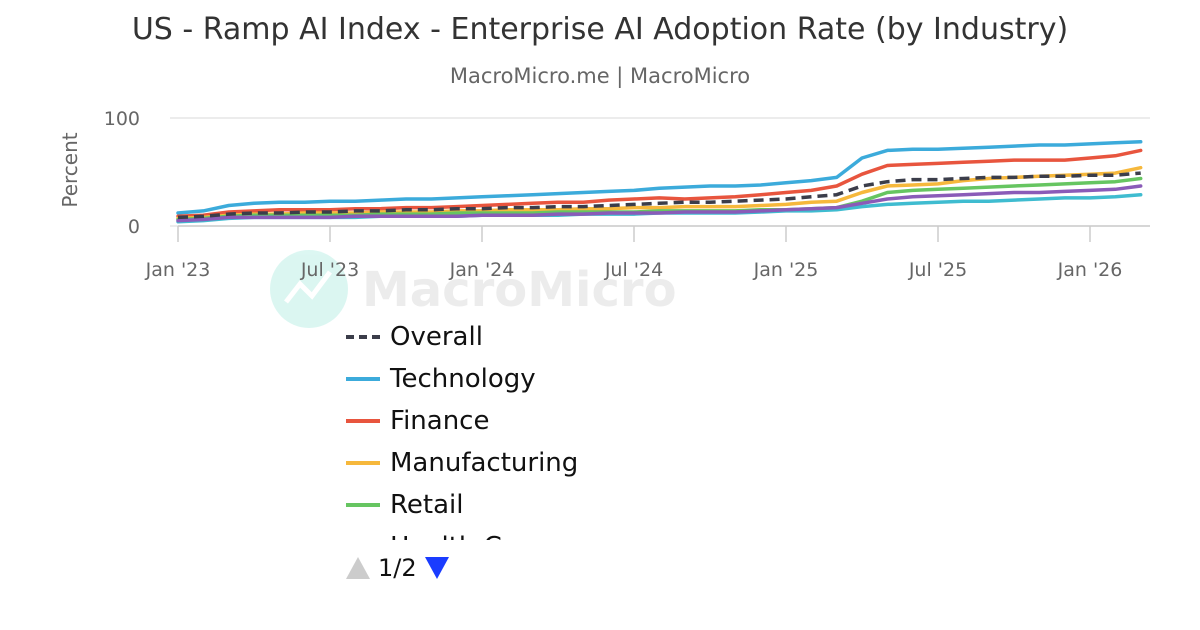  I want to click on legend-item-overall: Overall, so click(556, 337).